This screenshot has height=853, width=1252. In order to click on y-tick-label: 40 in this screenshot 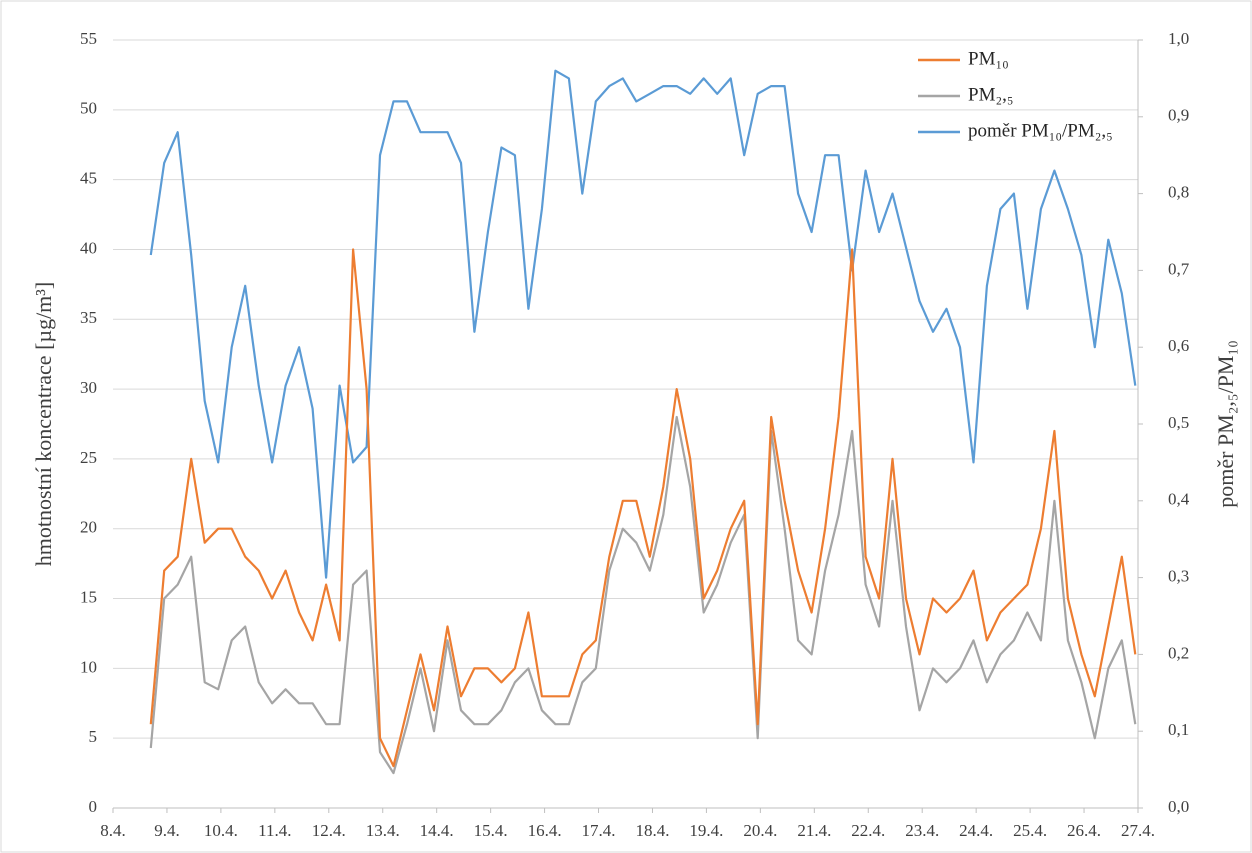, I will do `click(88, 247)`.